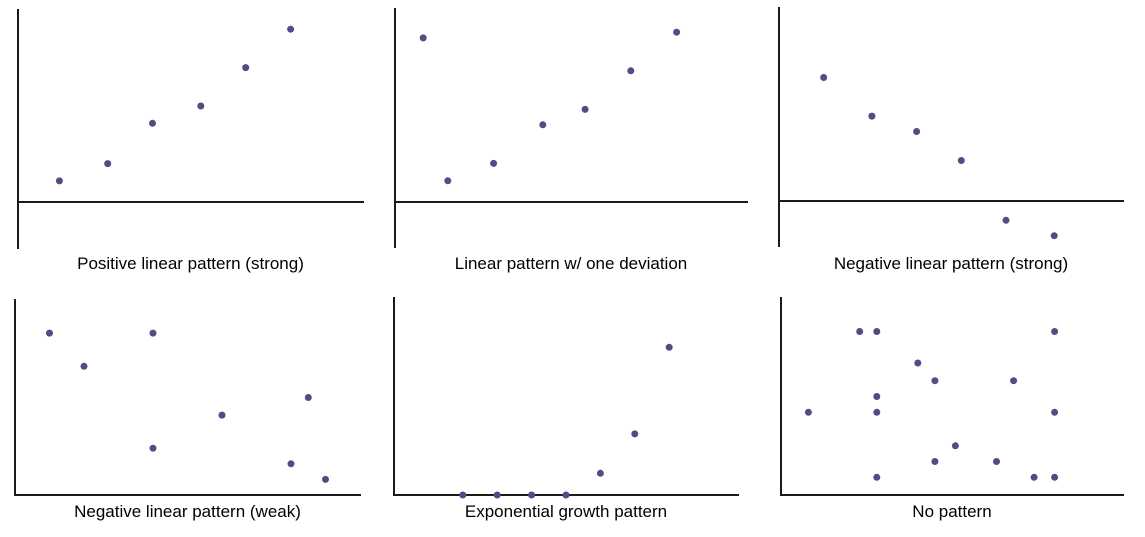 Image resolution: width=1145 pixels, height=537 pixels. I want to click on caption-no-pattern: No pattern, so click(952, 511).